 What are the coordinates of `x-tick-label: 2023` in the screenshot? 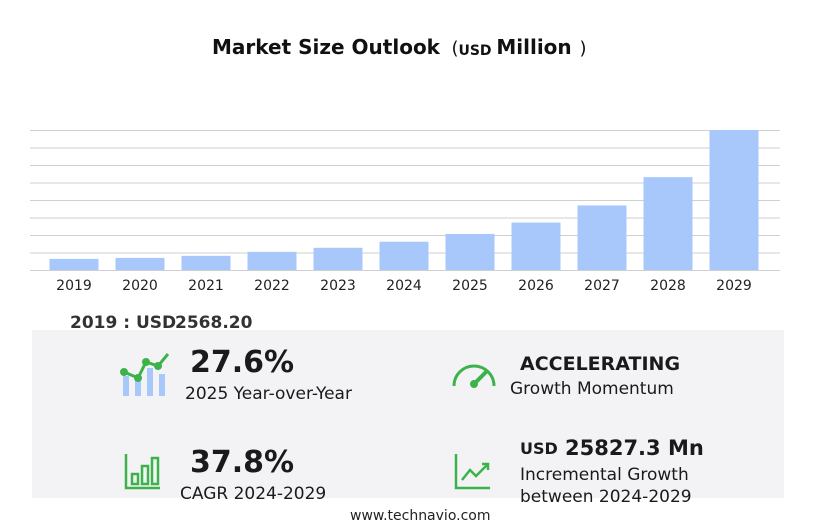 It's located at (338, 286).